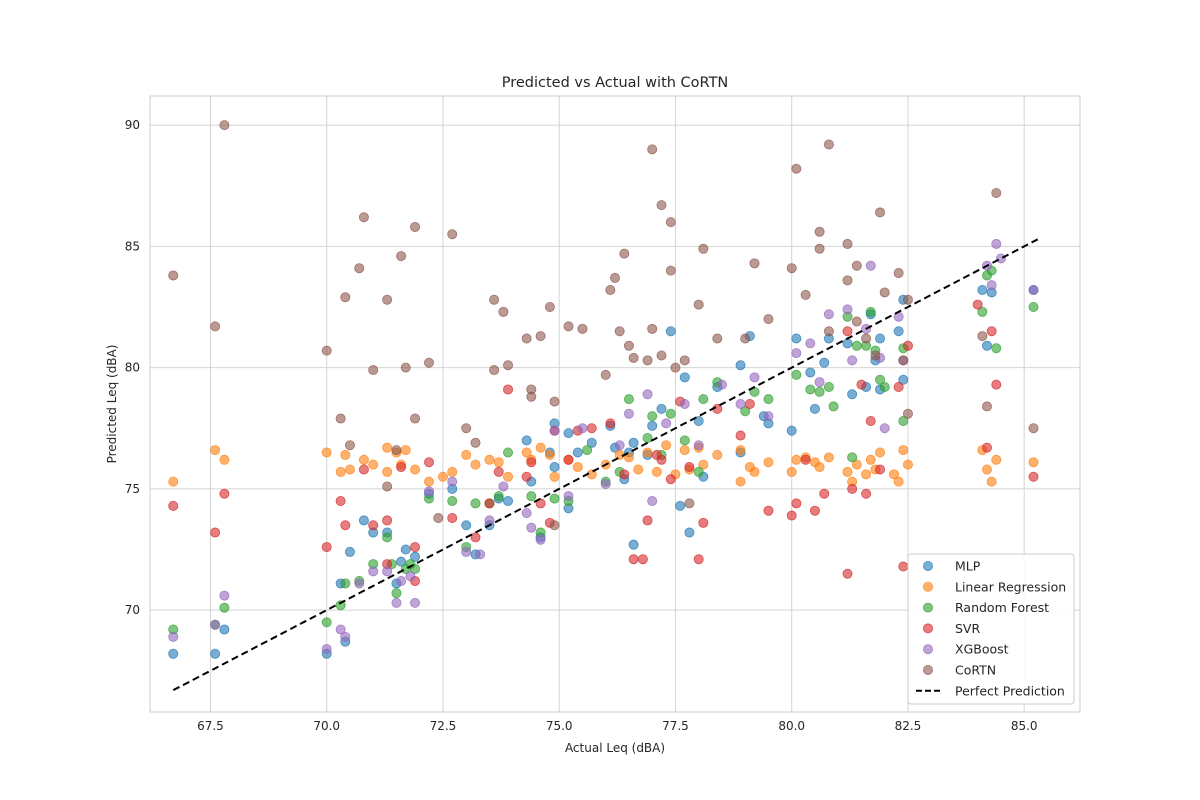  Describe the element at coordinates (132, 125) in the screenshot. I see `y-tick-label: 90` at that location.